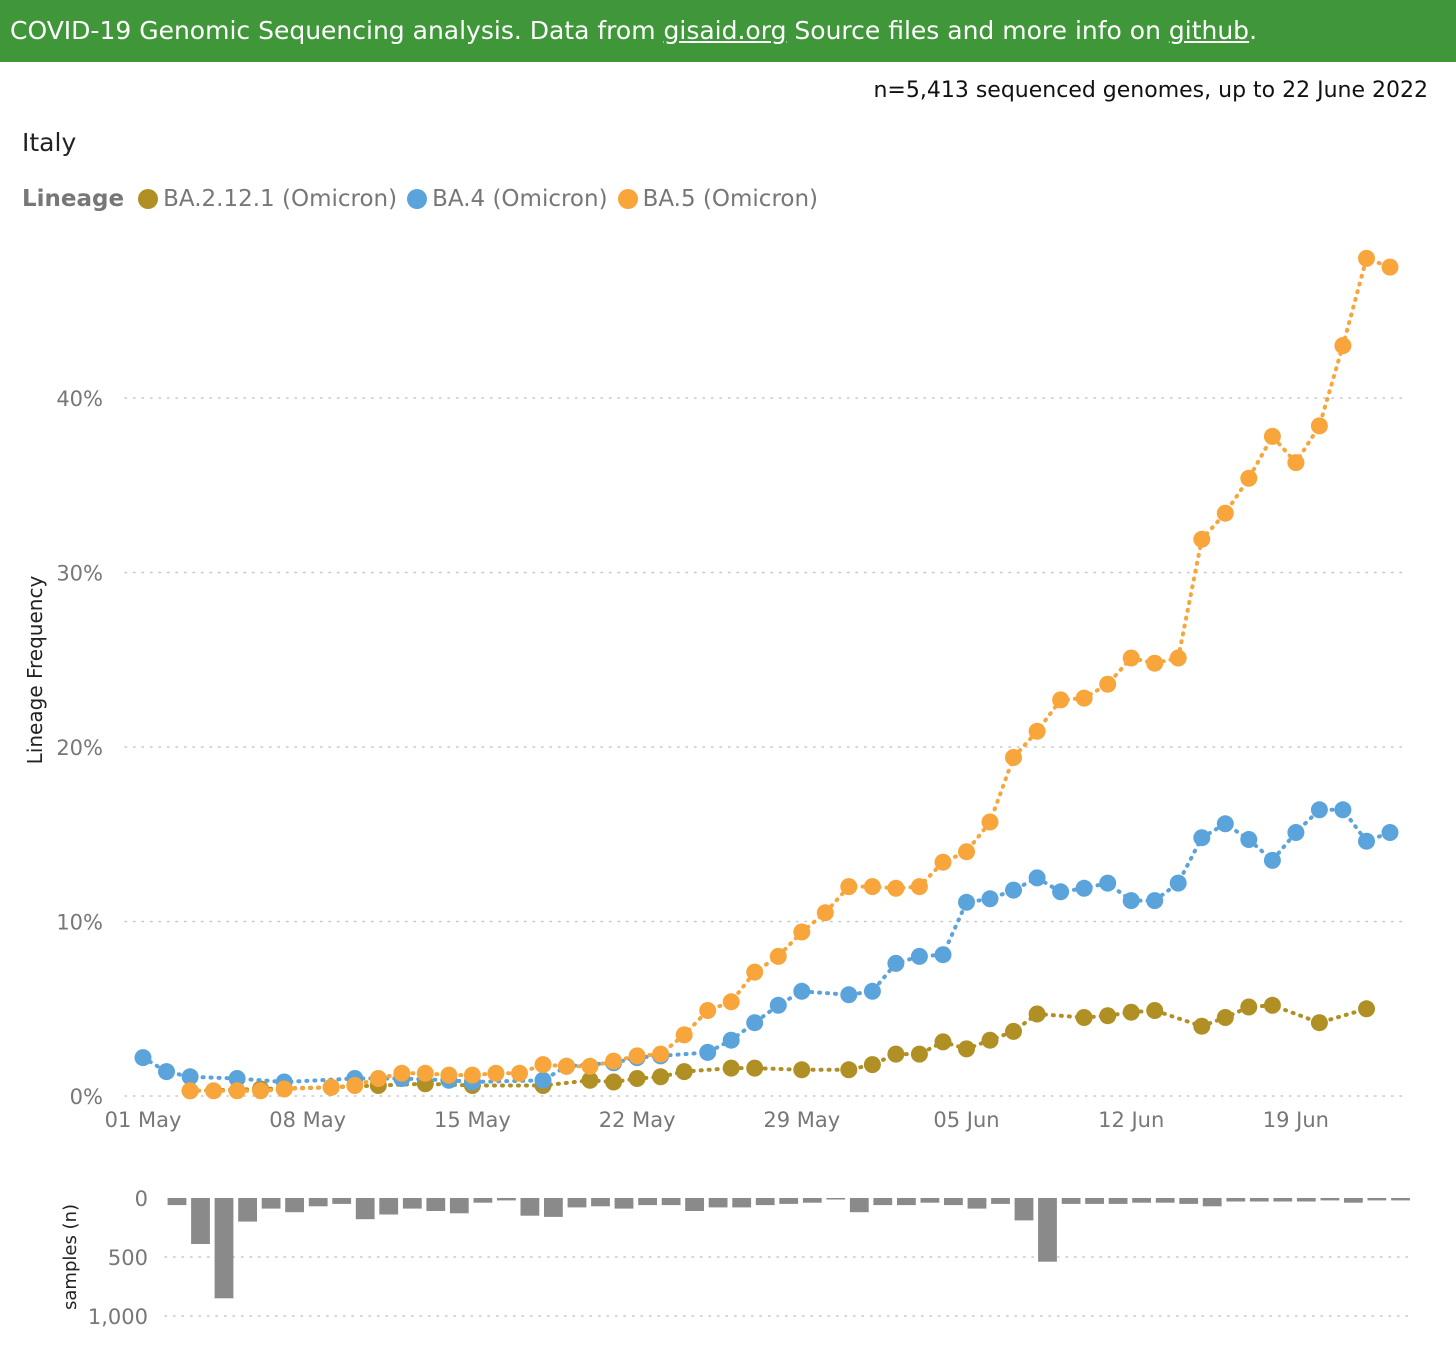 The image size is (1456, 1356). I want to click on legend-item-ba2121: BA.2.12.1 (Omicron), so click(267, 199).